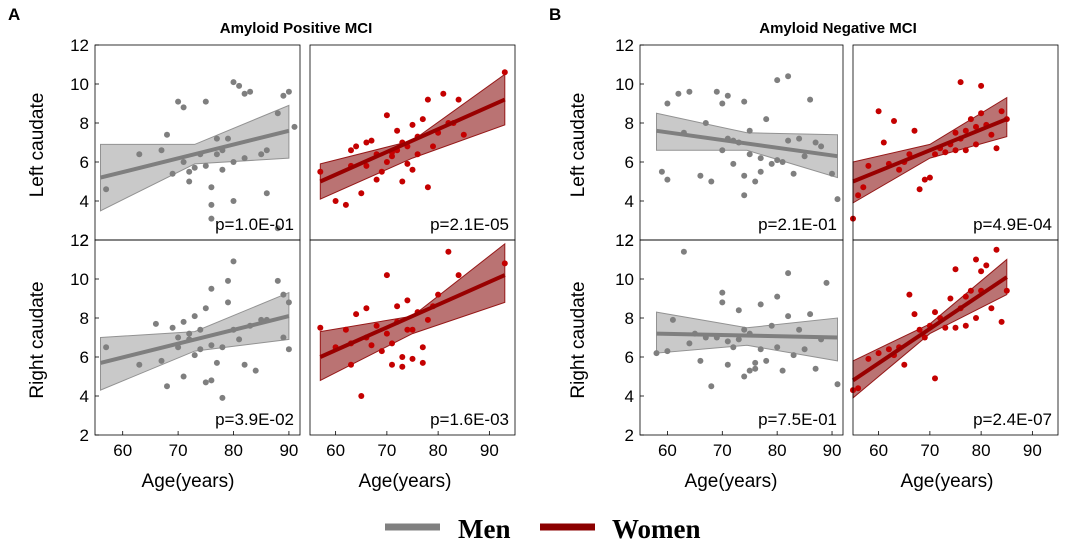  What do you see at coordinates (981, 450) in the screenshot?
I see `x-tick-label: 80` at bounding box center [981, 450].